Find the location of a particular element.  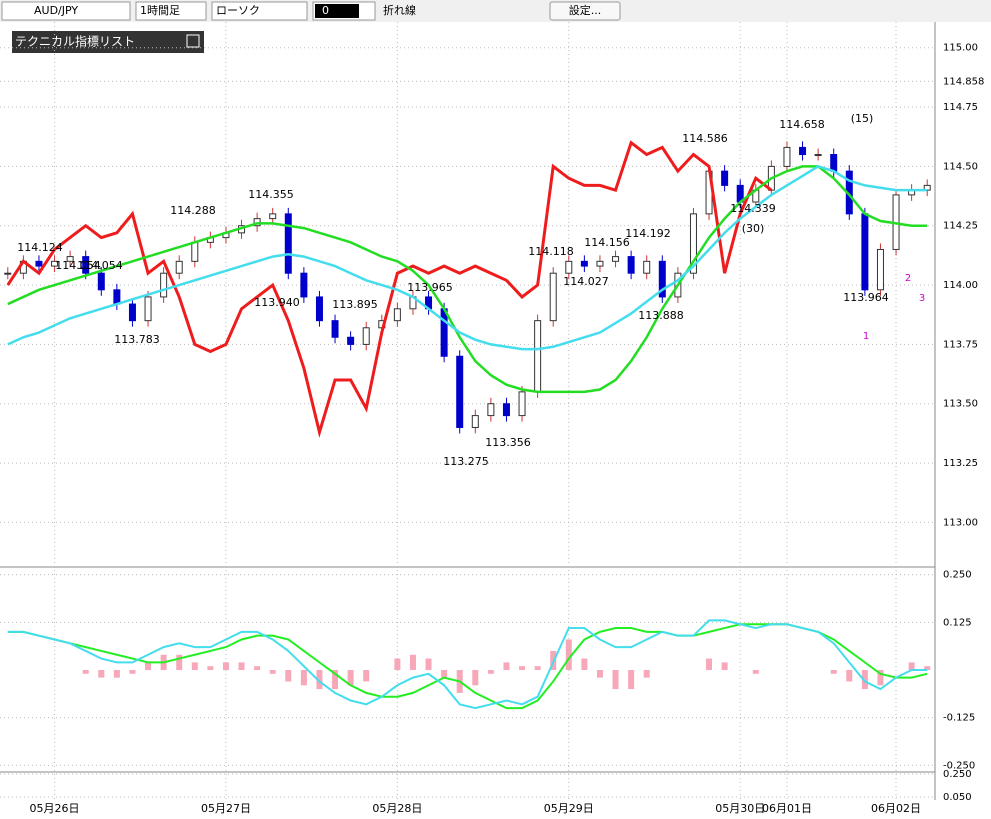

timeframe-select is located at coordinates (171, 11).